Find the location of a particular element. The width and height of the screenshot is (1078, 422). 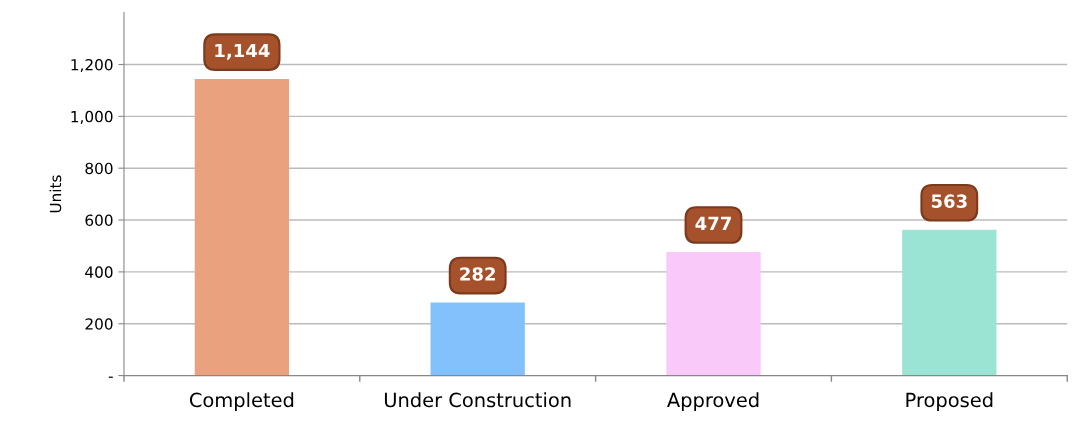

y-tick-label: - is located at coordinates (110, 377).